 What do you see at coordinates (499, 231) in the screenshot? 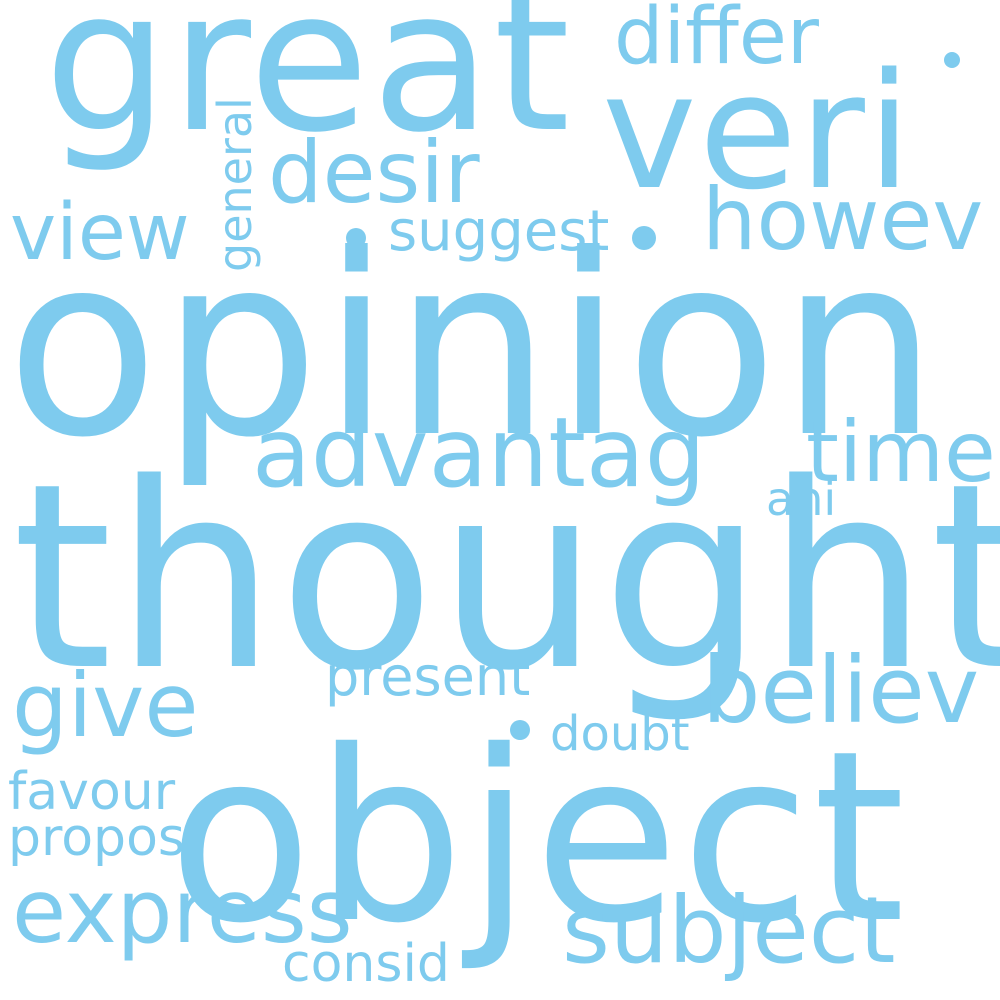
I see `word-suggest: suggest` at bounding box center [499, 231].